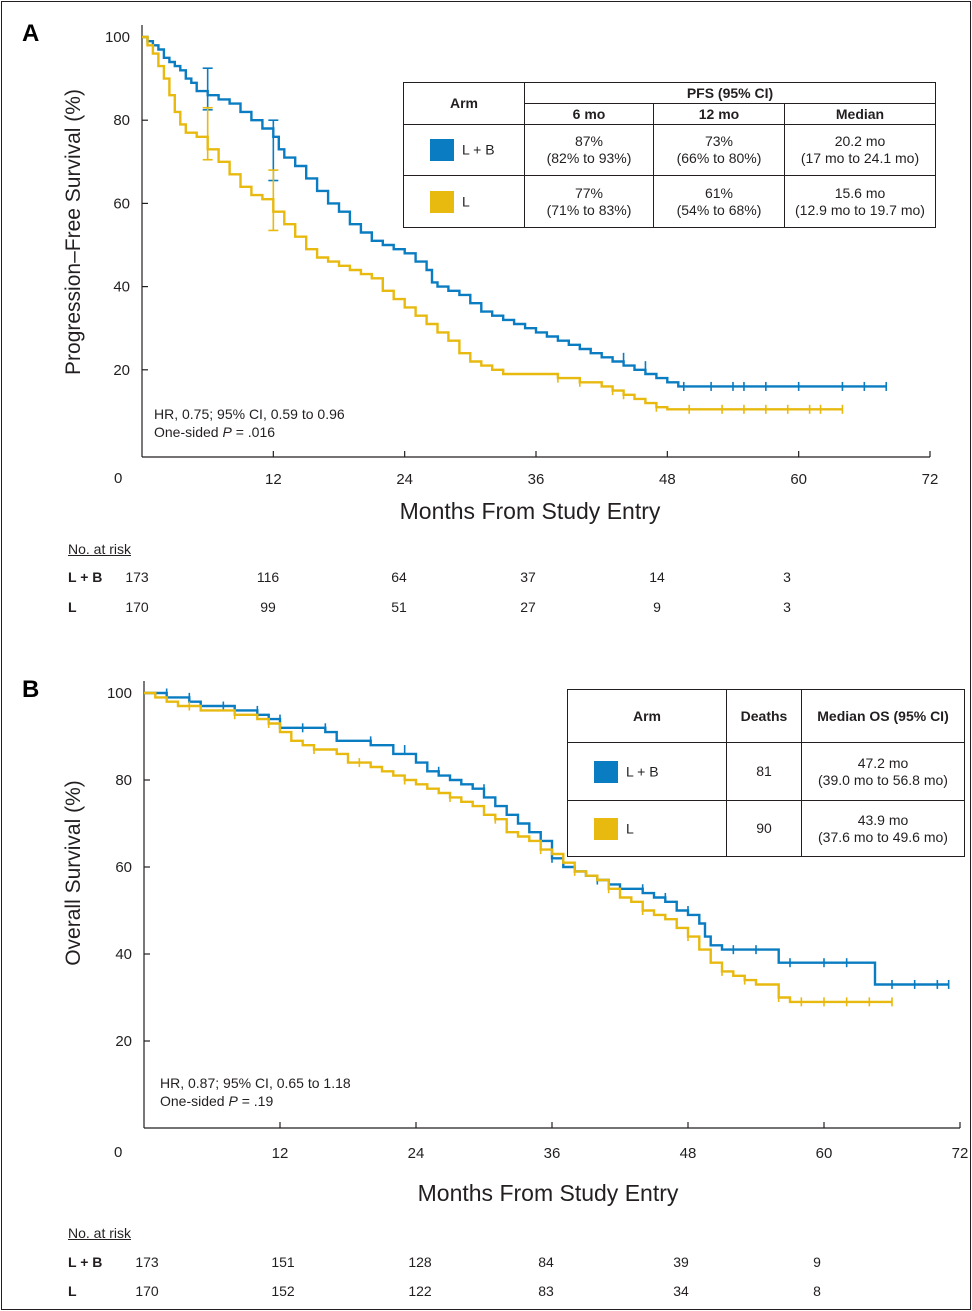 The image size is (972, 1311). Describe the element at coordinates (121, 203) in the screenshot. I see `panel-a-y-tick-label: 60` at that location.